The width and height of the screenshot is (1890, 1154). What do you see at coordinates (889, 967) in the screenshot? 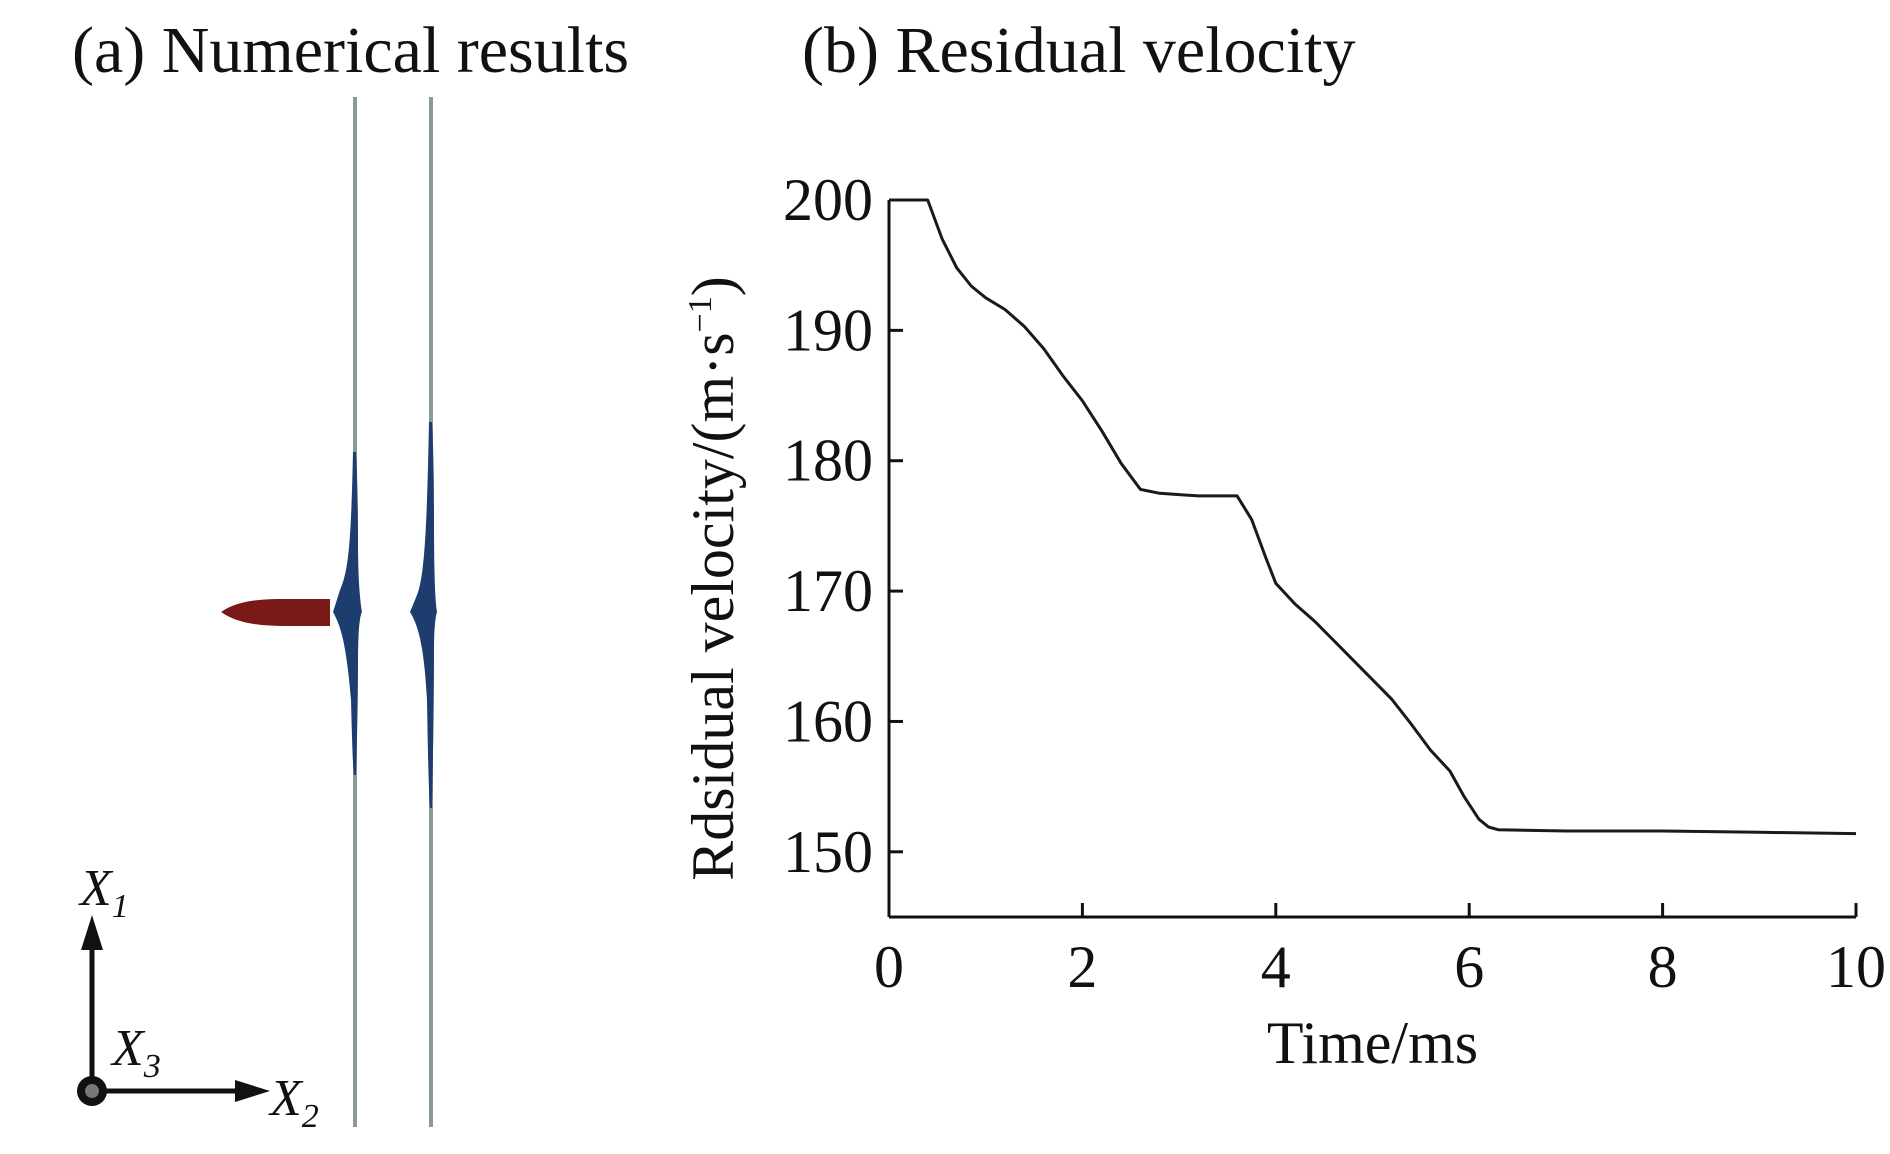
I see `x-tick-label: 0` at bounding box center [889, 967].